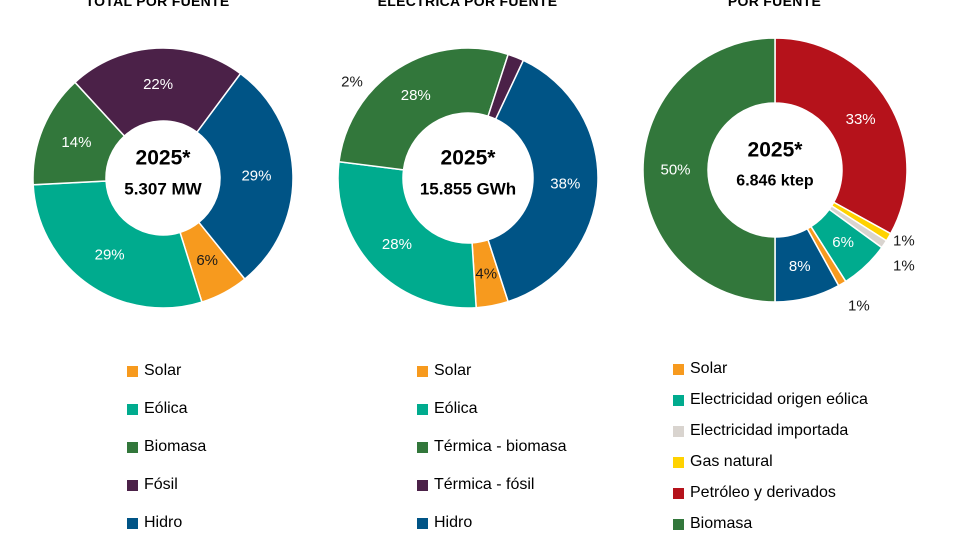 The image size is (960, 551). Describe the element at coordinates (491, 371) in the screenshot. I see `chart-2-legend-item-solar: Solar` at that location.